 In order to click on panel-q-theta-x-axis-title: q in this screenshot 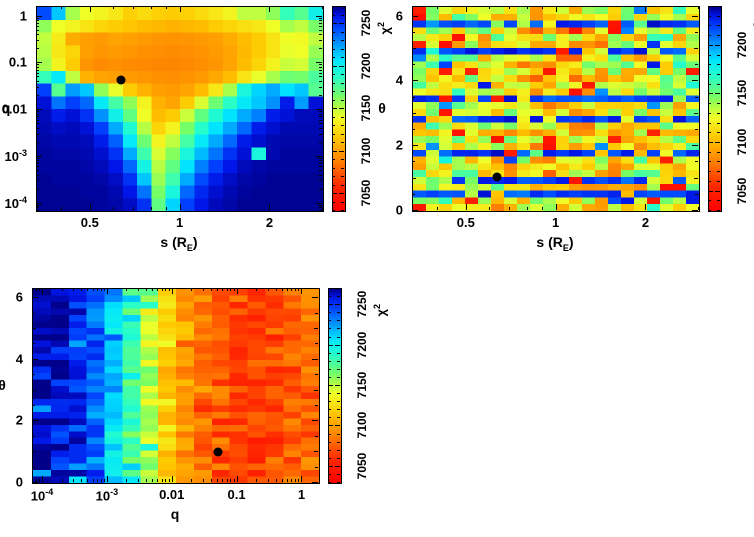, I will do `click(175, 514)`.